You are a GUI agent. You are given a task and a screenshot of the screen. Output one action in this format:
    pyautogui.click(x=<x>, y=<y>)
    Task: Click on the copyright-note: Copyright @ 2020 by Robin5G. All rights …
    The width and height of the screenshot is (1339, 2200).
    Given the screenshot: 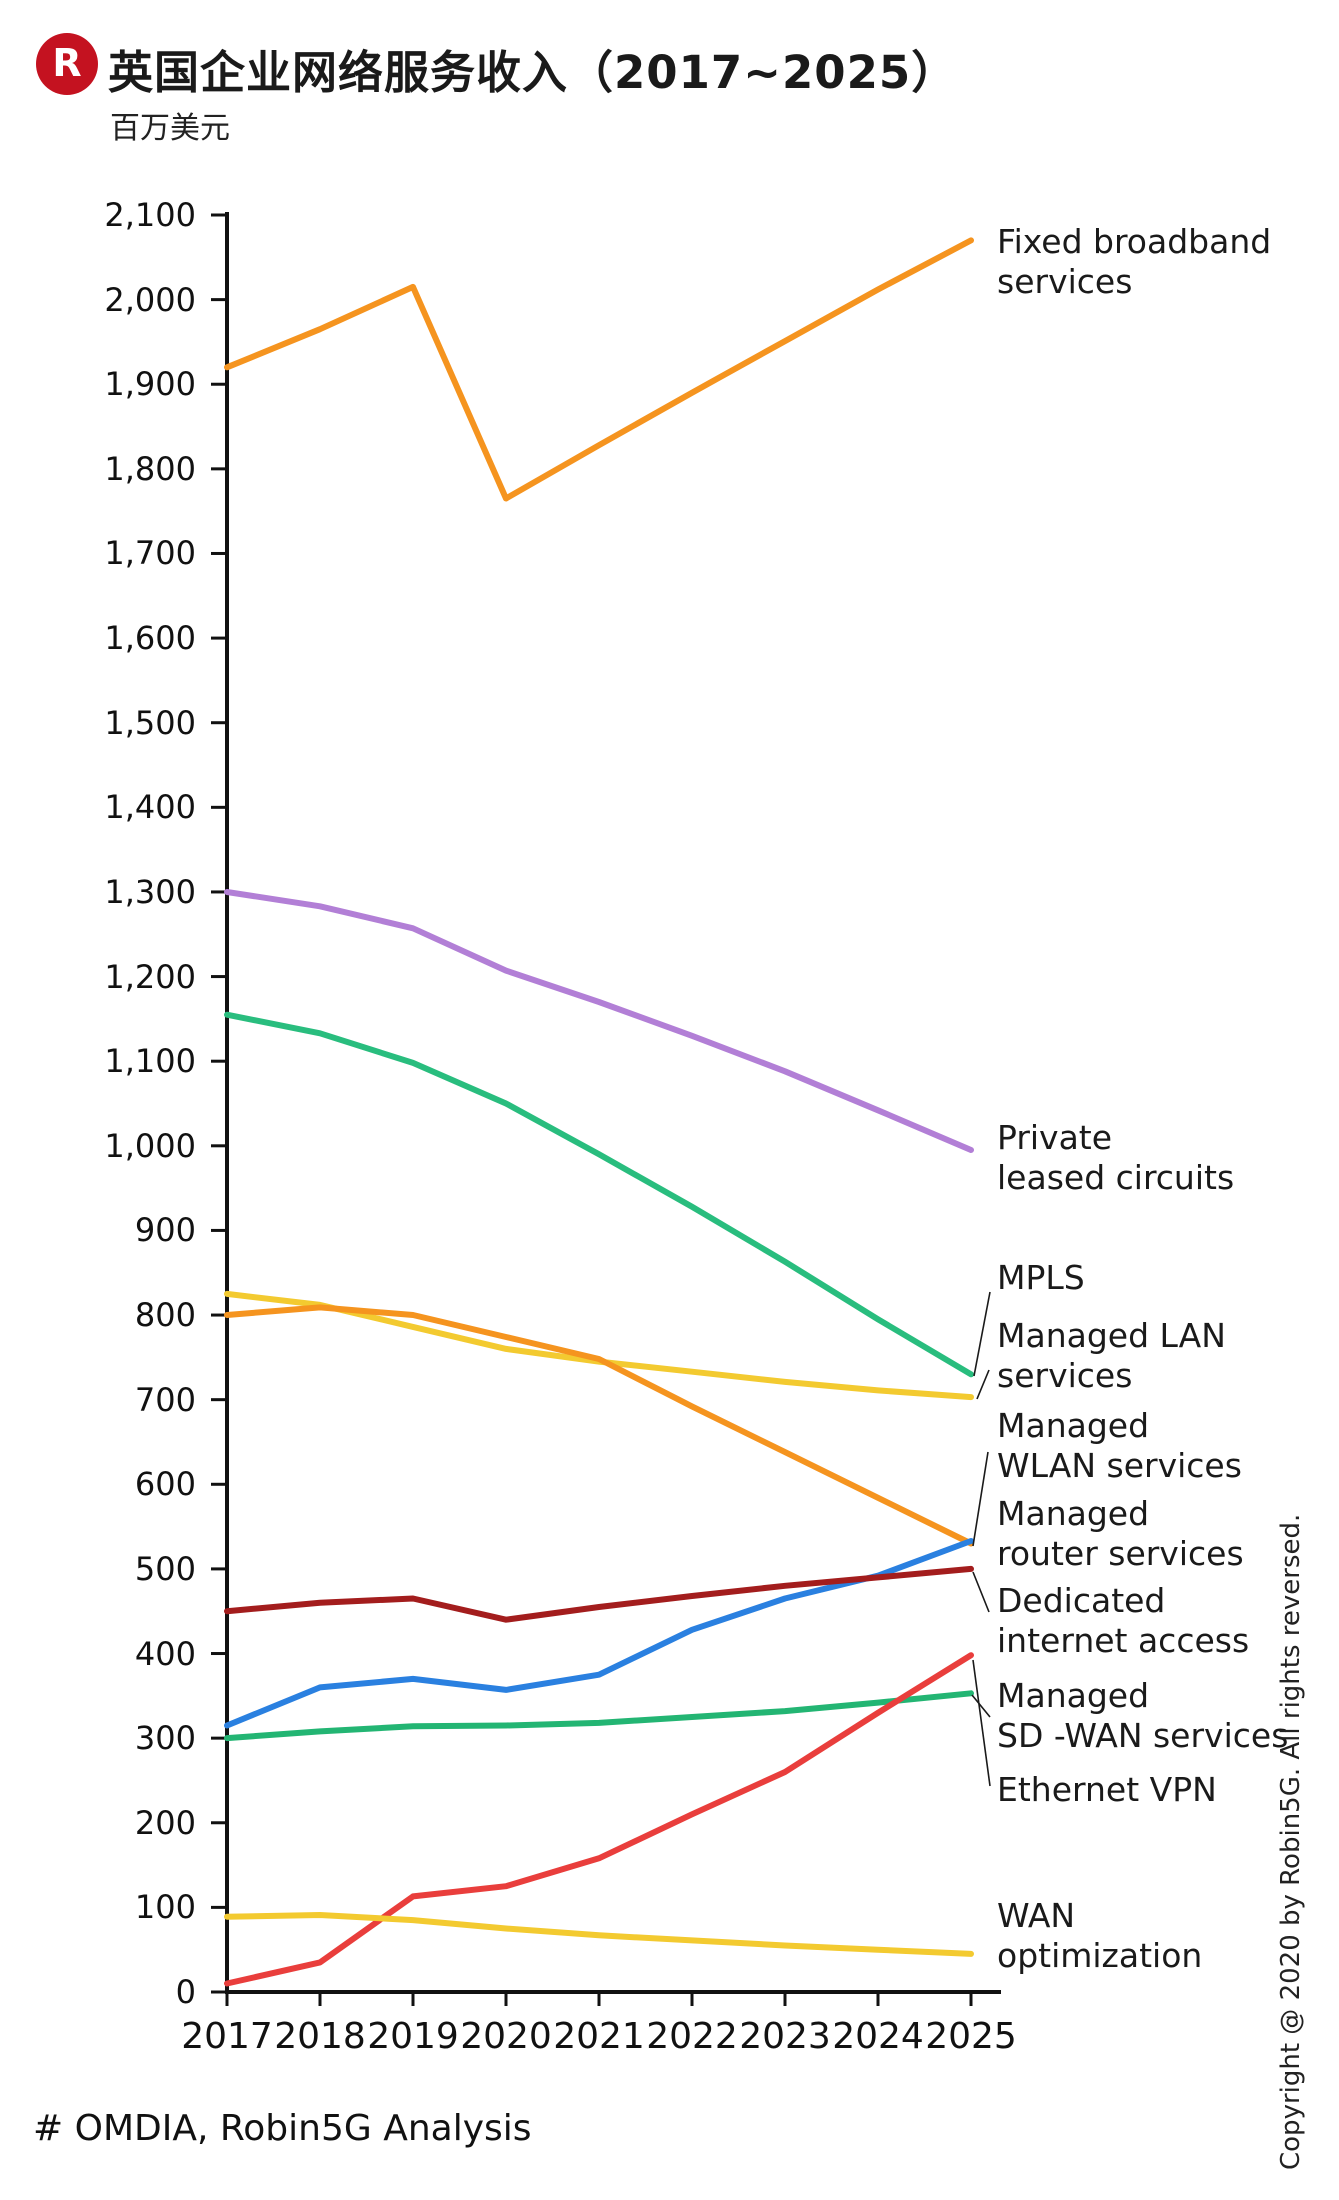 What is the action you would take?
    pyautogui.click(x=1291, y=1841)
    